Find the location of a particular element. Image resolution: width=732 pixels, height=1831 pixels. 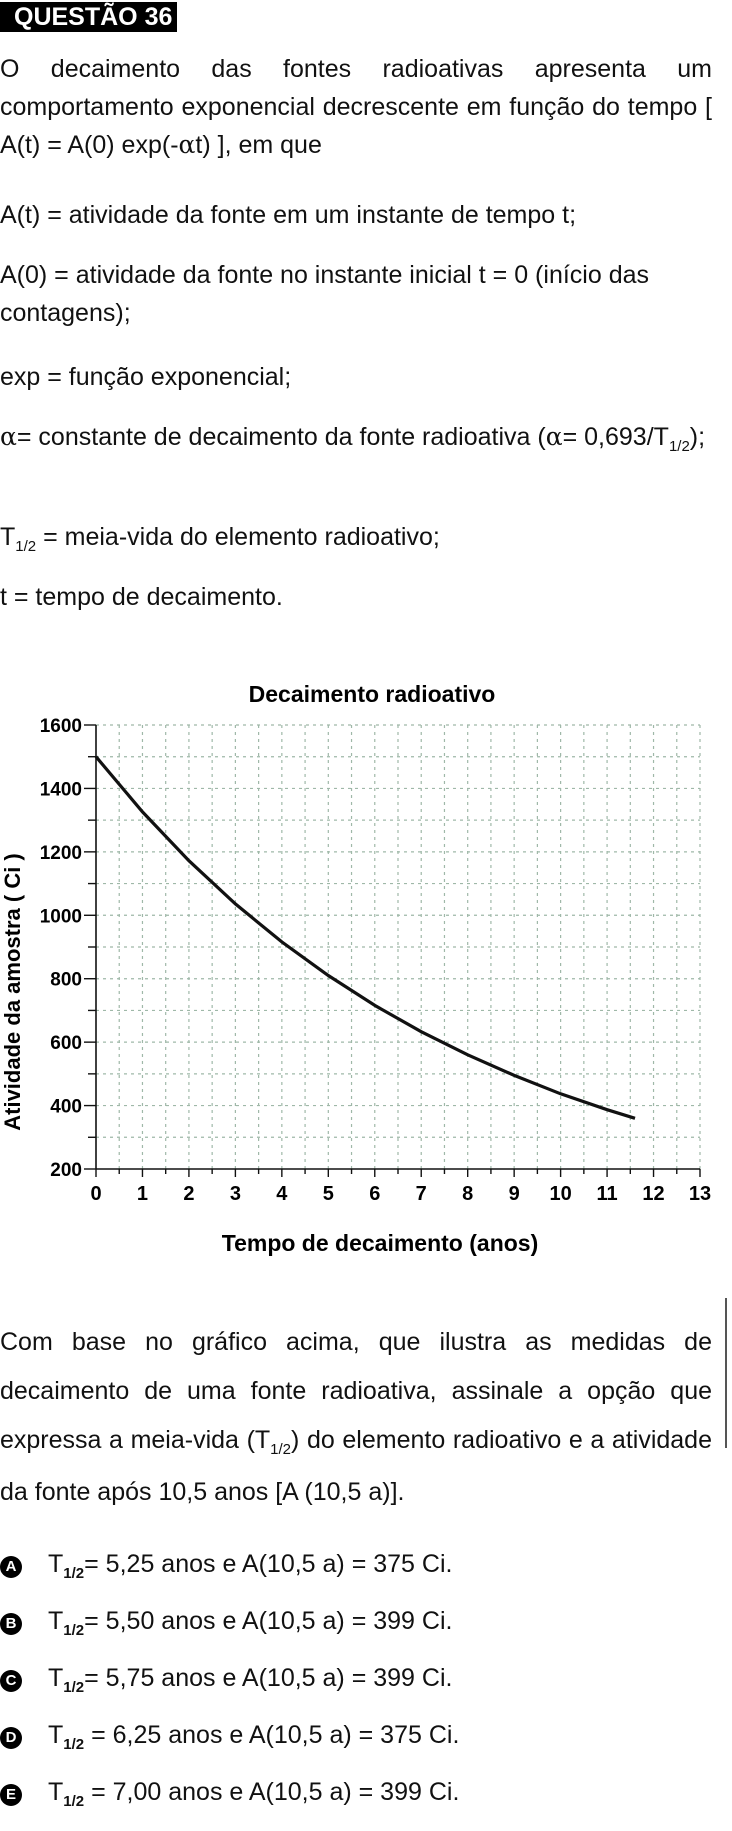

y-tick-label: 1000 is located at coordinates (61, 916).